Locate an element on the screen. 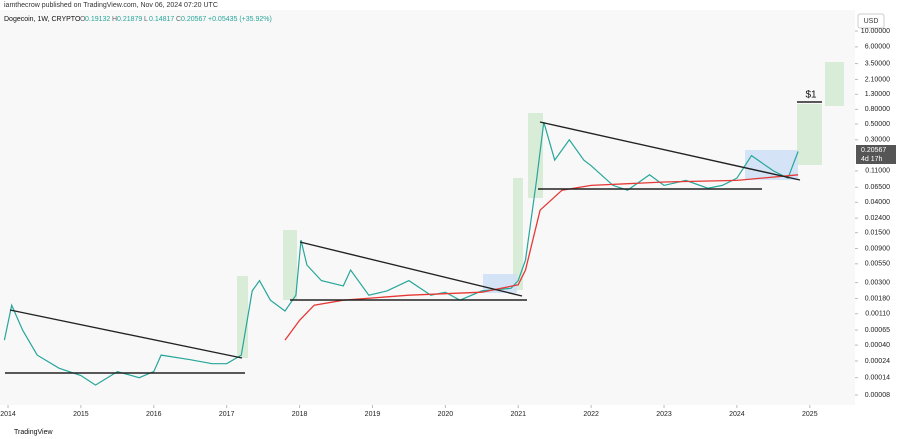  ohlc-value: 0.19132 is located at coordinates (97, 19).